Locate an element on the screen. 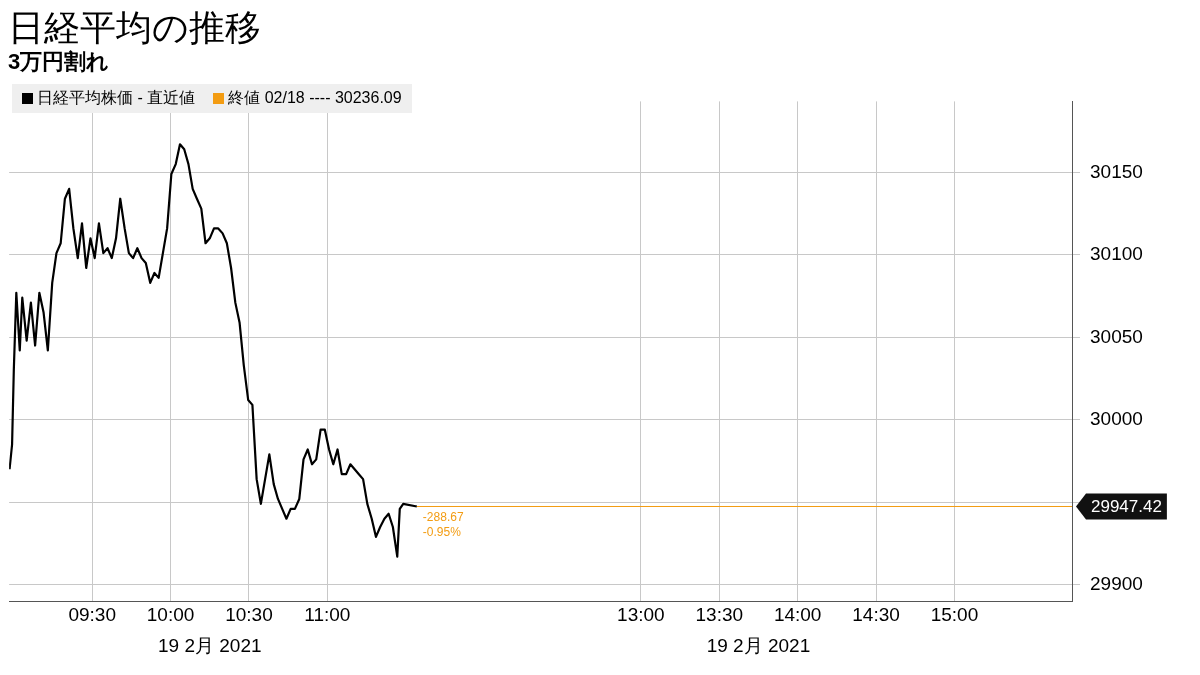 The height and width of the screenshot is (675, 1200). chart-title: 日経平均の推移 is located at coordinates (135, 27).